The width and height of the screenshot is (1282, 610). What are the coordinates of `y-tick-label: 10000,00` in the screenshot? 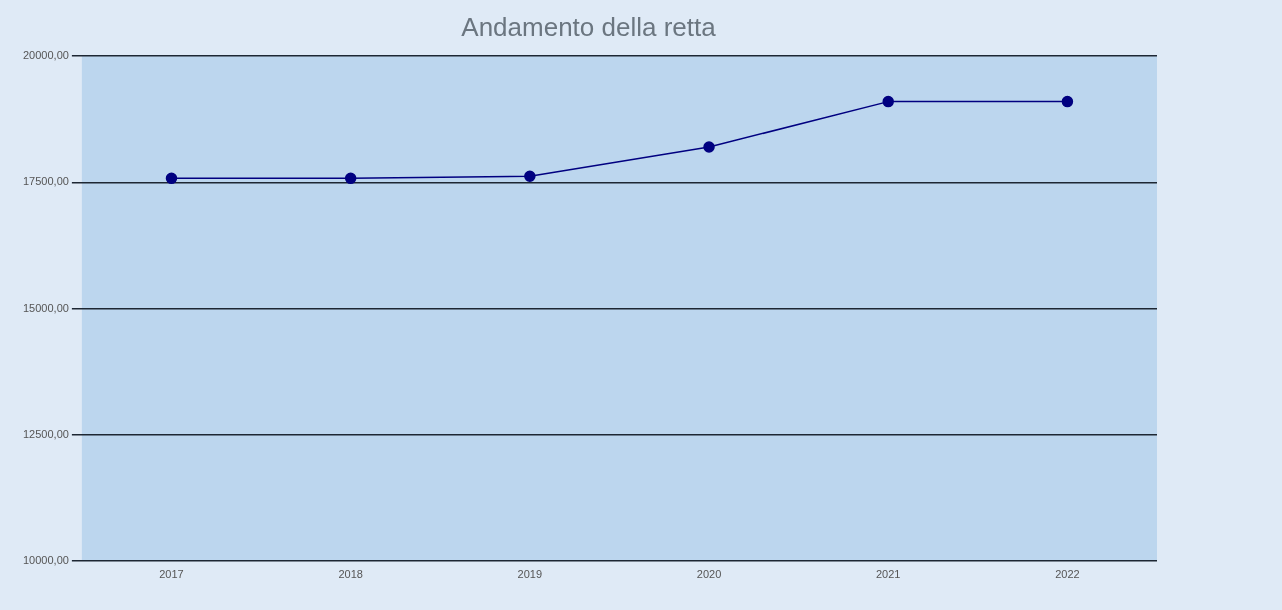 It's located at (45, 559).